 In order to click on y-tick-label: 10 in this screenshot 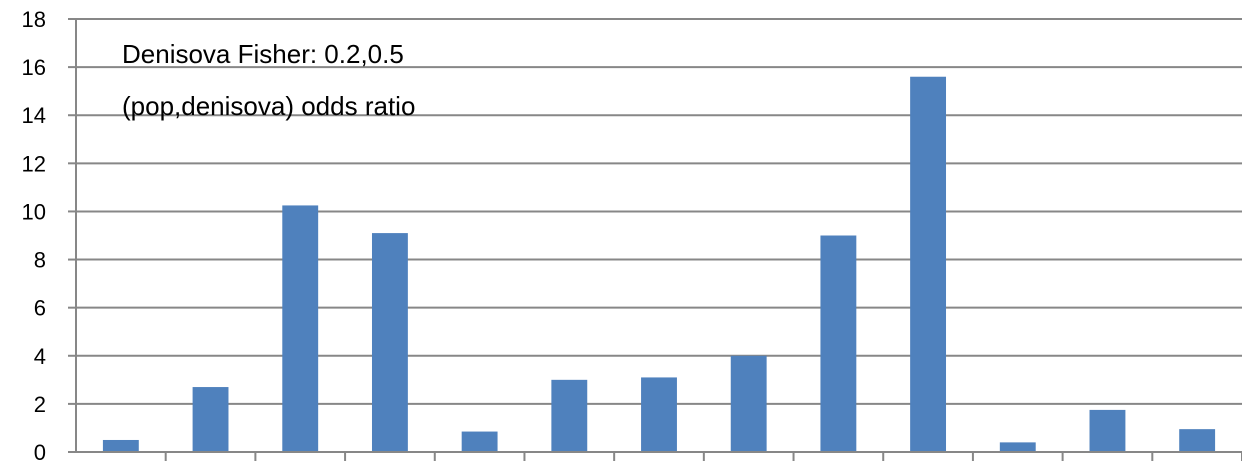, I will do `click(34, 211)`.